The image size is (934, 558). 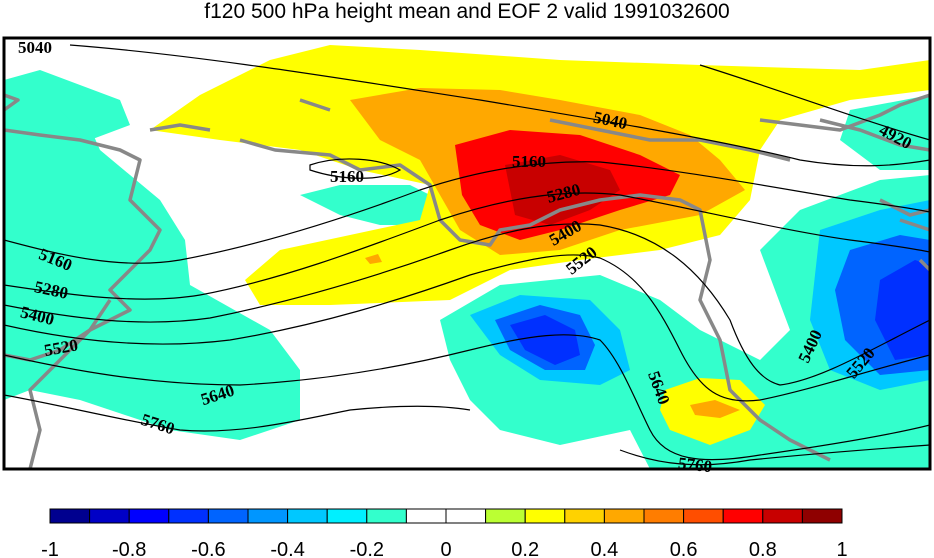 I want to click on contour-5160-north, so click(x=355, y=168).